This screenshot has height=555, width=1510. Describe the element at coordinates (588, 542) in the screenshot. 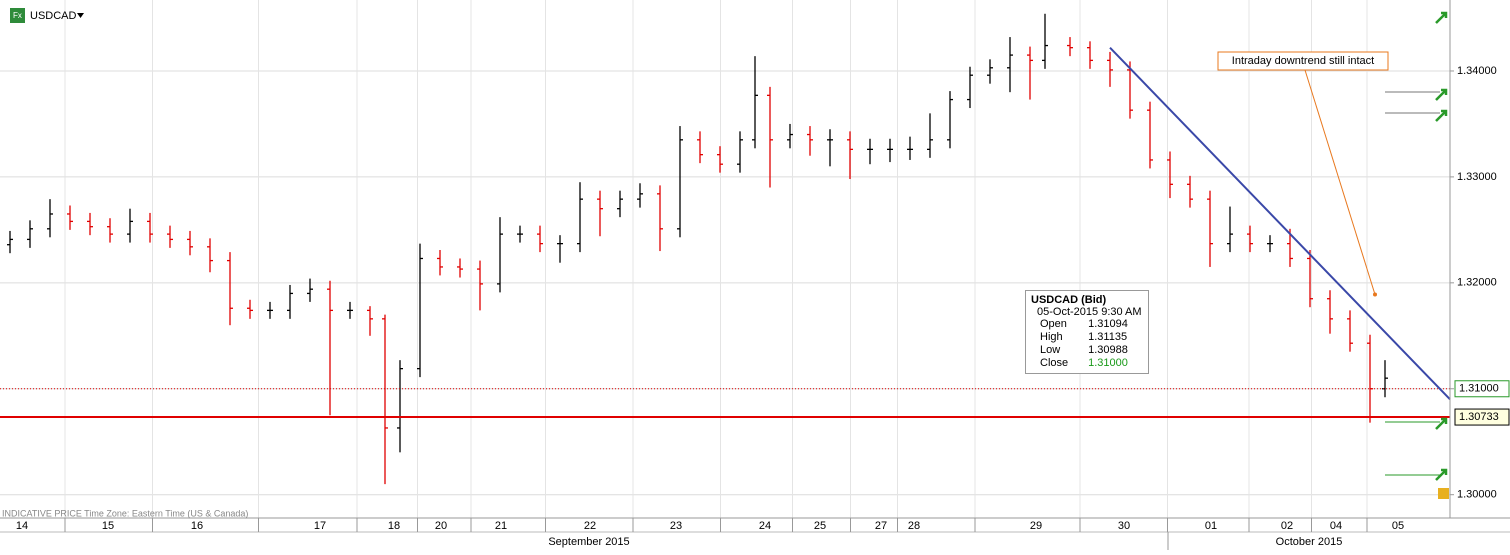

I see `month-label: September 2015` at that location.